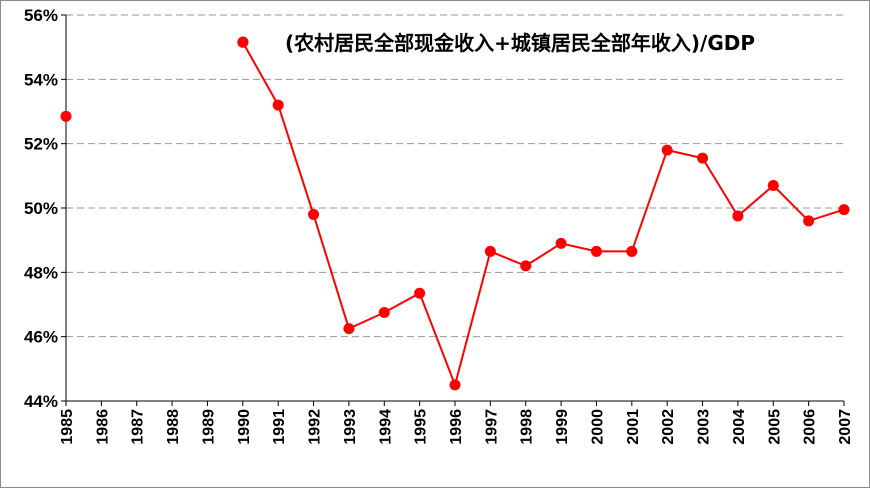 This screenshot has width=870, height=500. What do you see at coordinates (421, 427) in the screenshot?
I see `x-tick-label: 1995` at bounding box center [421, 427].